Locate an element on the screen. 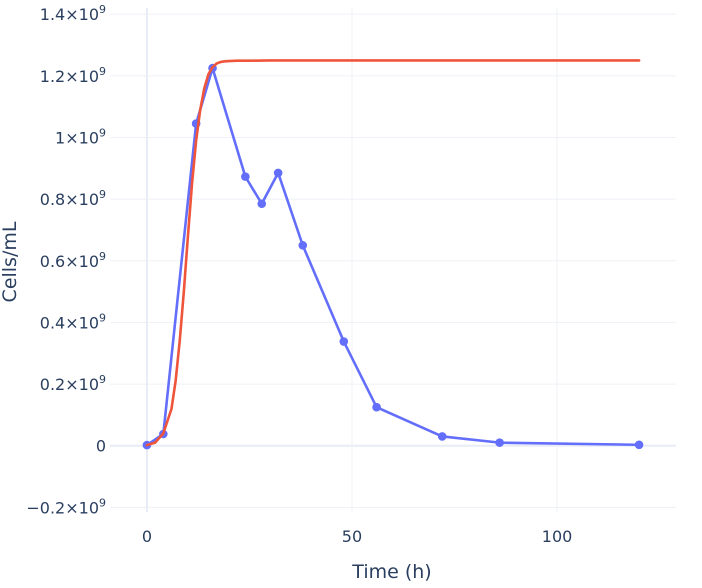 The width and height of the screenshot is (702, 588). y-tick-label: −0.2×109 is located at coordinates (66, 506).